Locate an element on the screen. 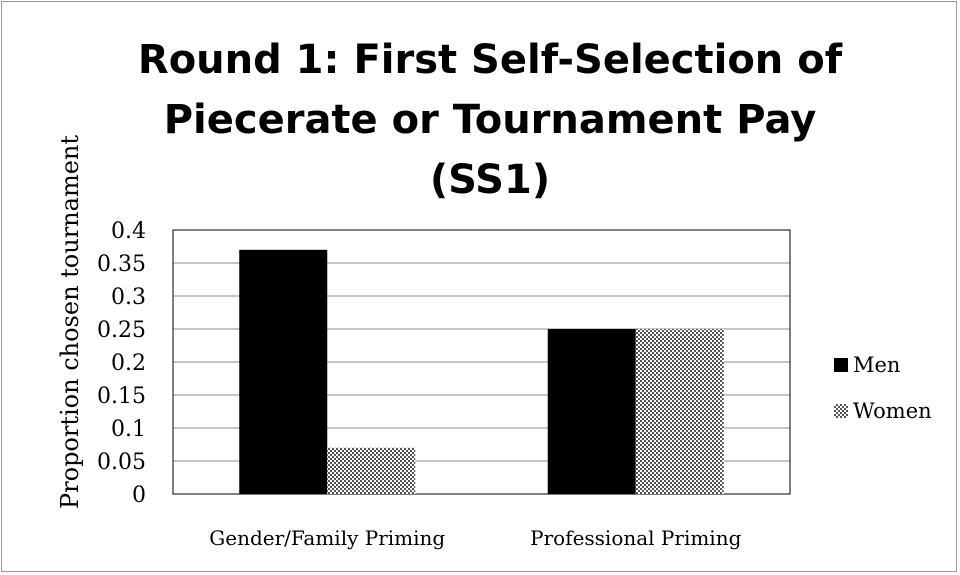  y-tick-label: 0.25 is located at coordinates (121, 330).